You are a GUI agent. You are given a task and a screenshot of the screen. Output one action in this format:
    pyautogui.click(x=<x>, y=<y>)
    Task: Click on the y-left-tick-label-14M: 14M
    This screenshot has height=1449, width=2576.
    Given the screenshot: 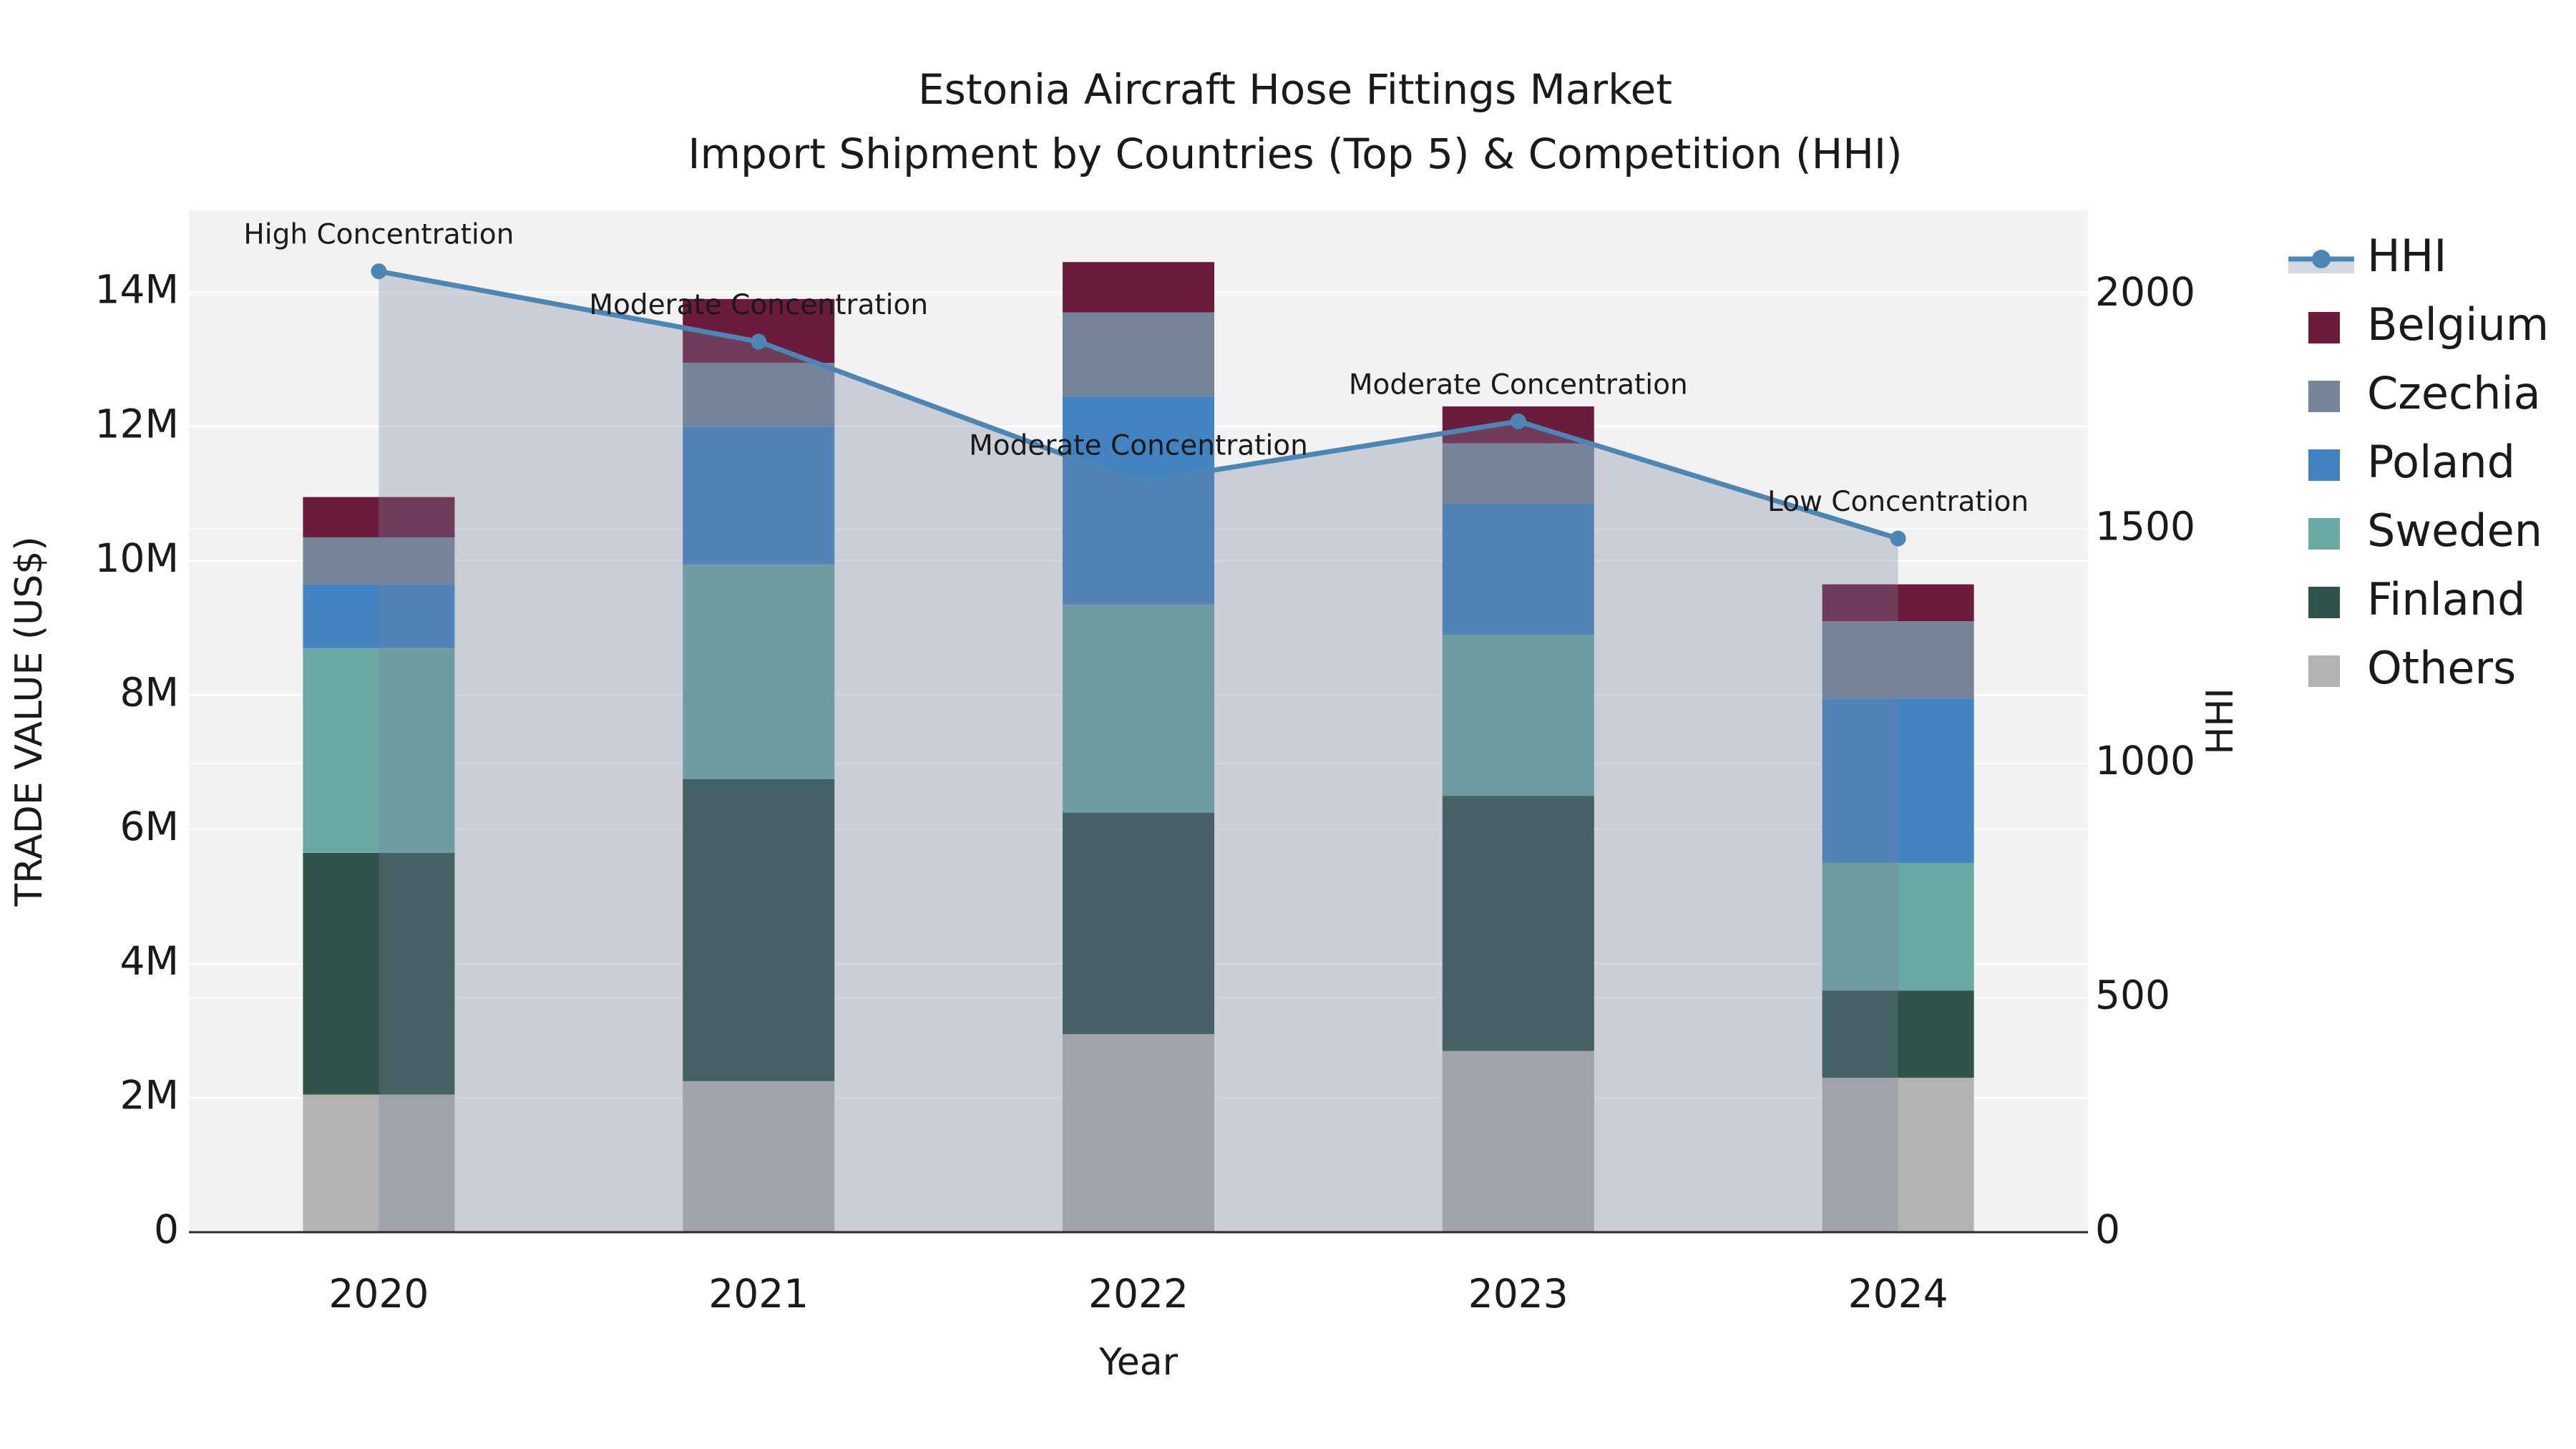 What is the action you would take?
    pyautogui.click(x=137, y=290)
    